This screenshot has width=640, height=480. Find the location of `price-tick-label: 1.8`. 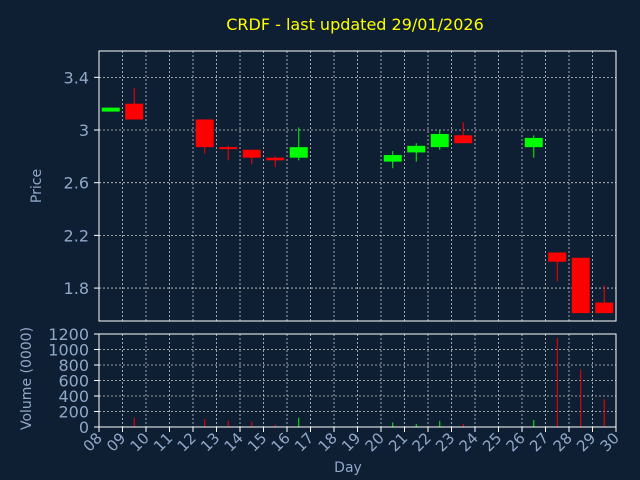

price-tick-label: 1.8 is located at coordinates (76, 288).